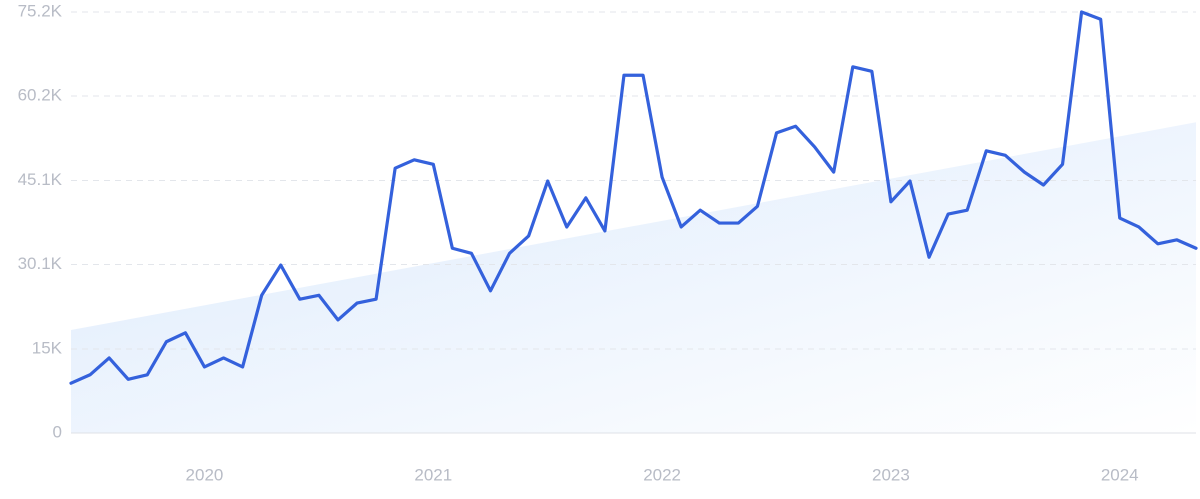 The width and height of the screenshot is (1200, 499). What do you see at coordinates (891, 474) in the screenshot?
I see `x-tick-label: 2023` at bounding box center [891, 474].